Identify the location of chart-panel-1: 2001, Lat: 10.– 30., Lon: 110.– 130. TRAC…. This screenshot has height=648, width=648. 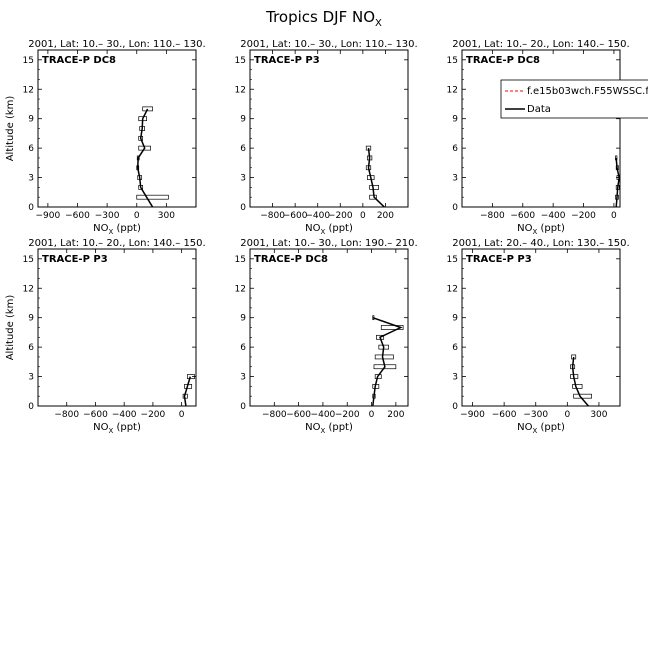
(105, 137).